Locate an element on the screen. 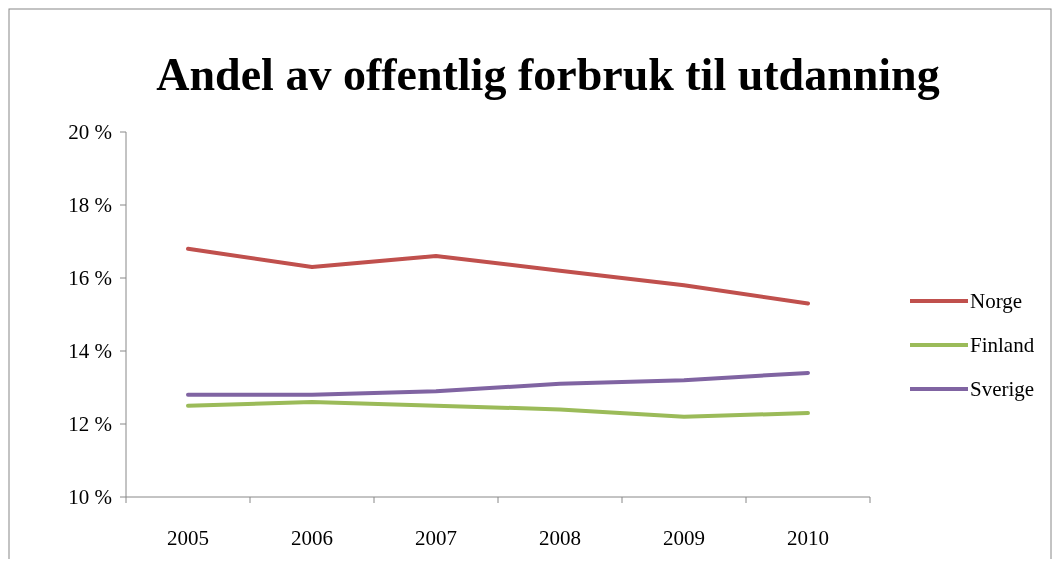 Image resolution: width=1060 pixels, height=567 pixels. y-tick-label: 10 % is located at coordinates (90, 497).